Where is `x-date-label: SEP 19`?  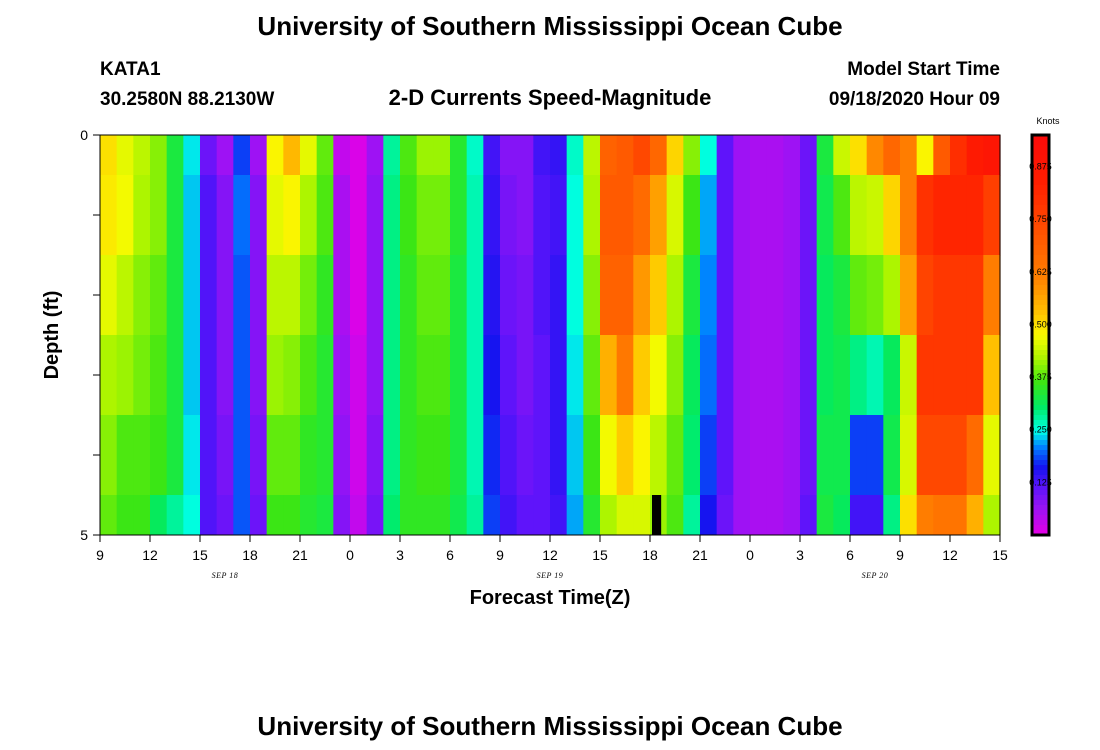
x-date-label: SEP 19 is located at coordinates (550, 575).